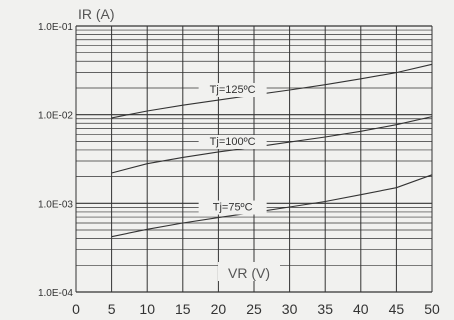  I want to click on series-label: Tj=100ºC, so click(233, 142).